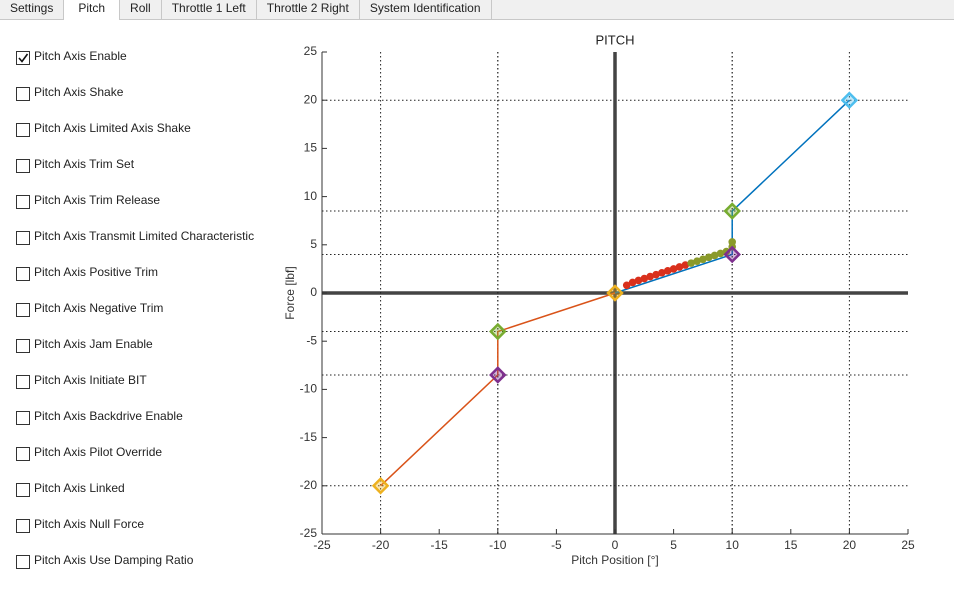 This screenshot has width=954, height=589. What do you see at coordinates (309, 437) in the screenshot?
I see `y-tick-label: -15` at bounding box center [309, 437].